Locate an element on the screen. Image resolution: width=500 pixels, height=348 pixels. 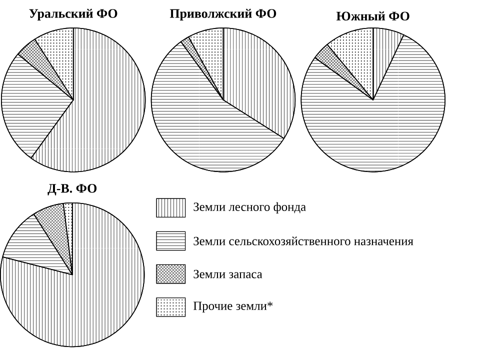
legend-label: Земли запаса is located at coordinates (228, 274).